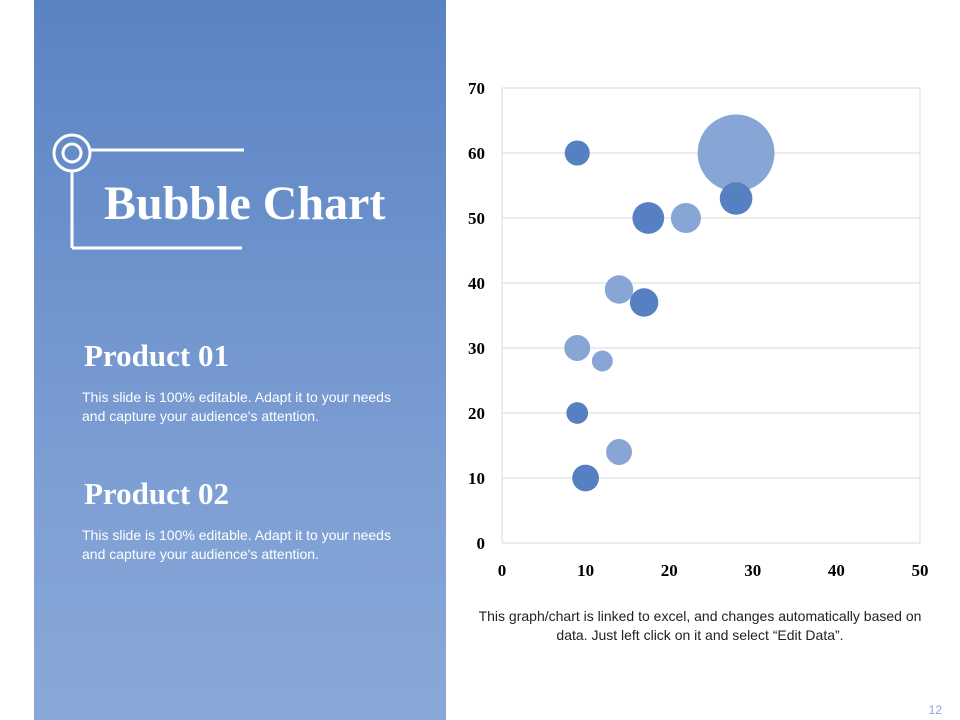 Image resolution: width=960 pixels, height=720 pixels. What do you see at coordinates (476, 283) in the screenshot?
I see `y-tick-label: 40` at bounding box center [476, 283].